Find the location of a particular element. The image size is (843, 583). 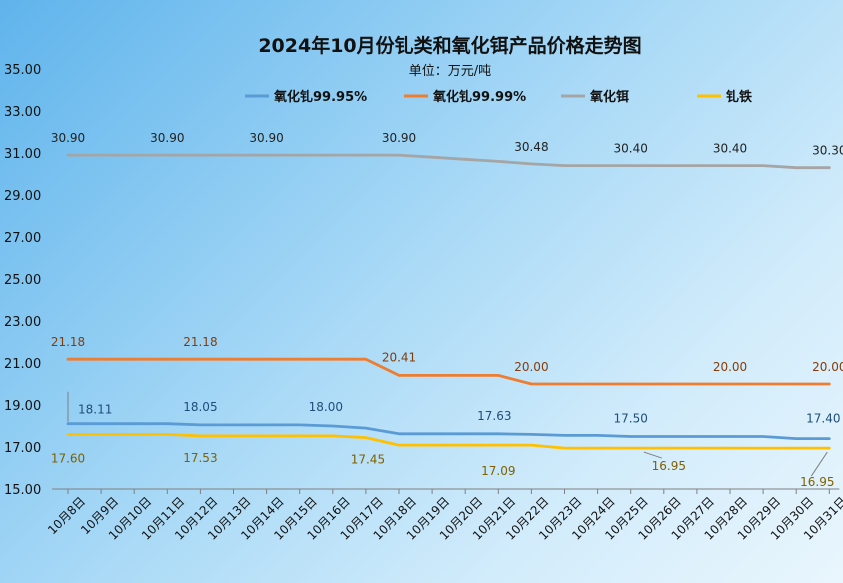

y-tick-label: 25.00 is located at coordinates (22, 280).